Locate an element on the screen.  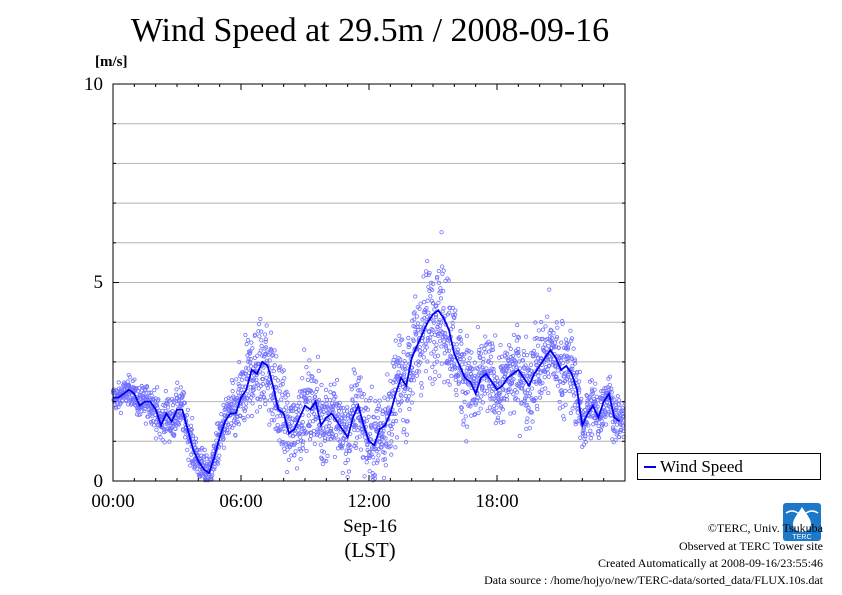
y-axis-unit-label: [m/s] is located at coordinates (111, 62).